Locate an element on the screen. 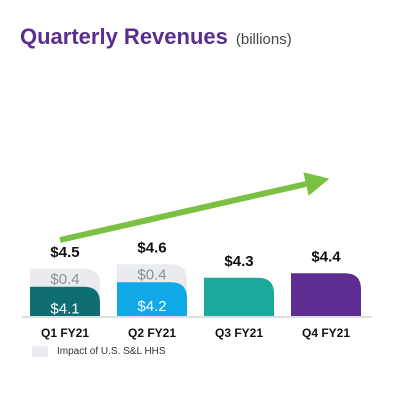 The image size is (400, 400). legend: Impact of U.S. S&L HHS is located at coordinates (99, 351).